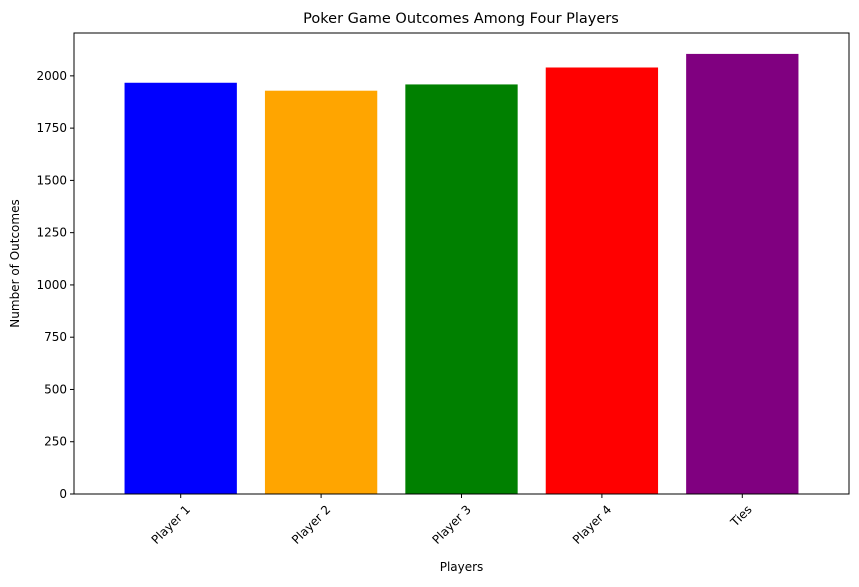 This screenshot has width=859, height=587. What do you see at coordinates (461, 19) in the screenshot?
I see `chart-title: Poker Game Outcomes Among Four Players` at bounding box center [461, 19].